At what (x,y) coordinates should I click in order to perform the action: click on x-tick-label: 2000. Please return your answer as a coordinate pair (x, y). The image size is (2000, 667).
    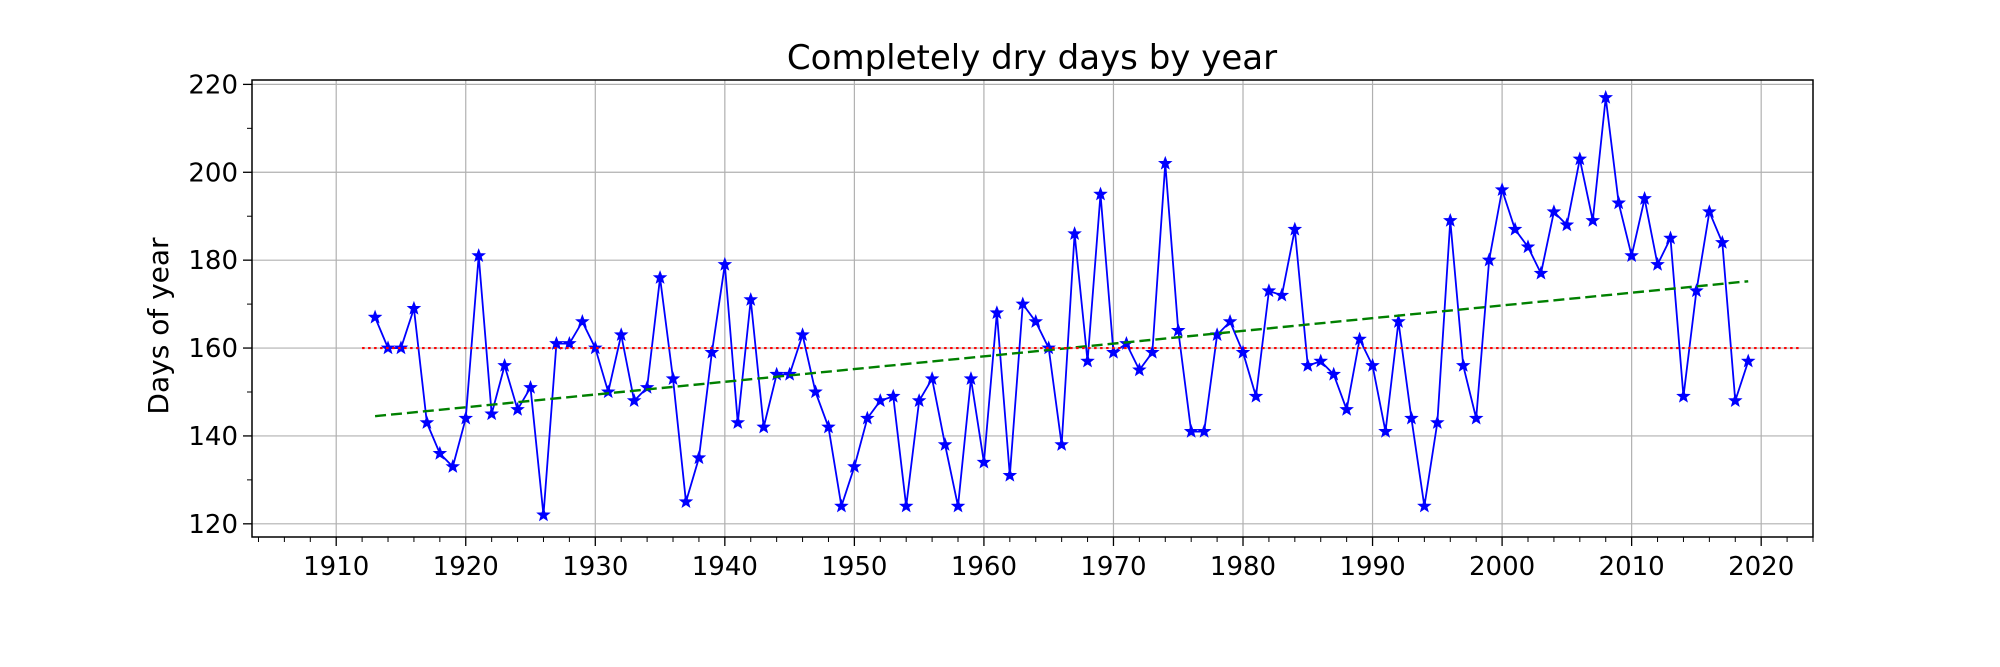
    Looking at the image, I should click on (1502, 567).